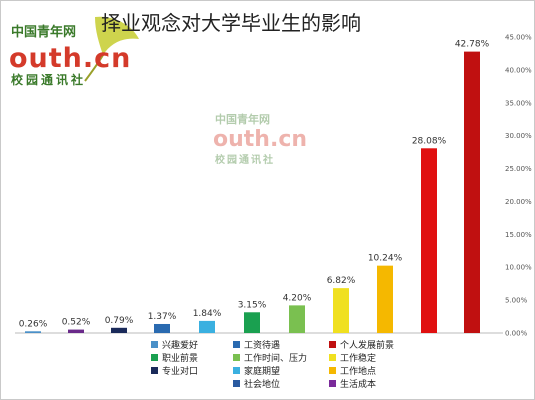 This screenshot has height=400, width=535. I want to click on y-tick-label: 10.00%, so click(518, 268).